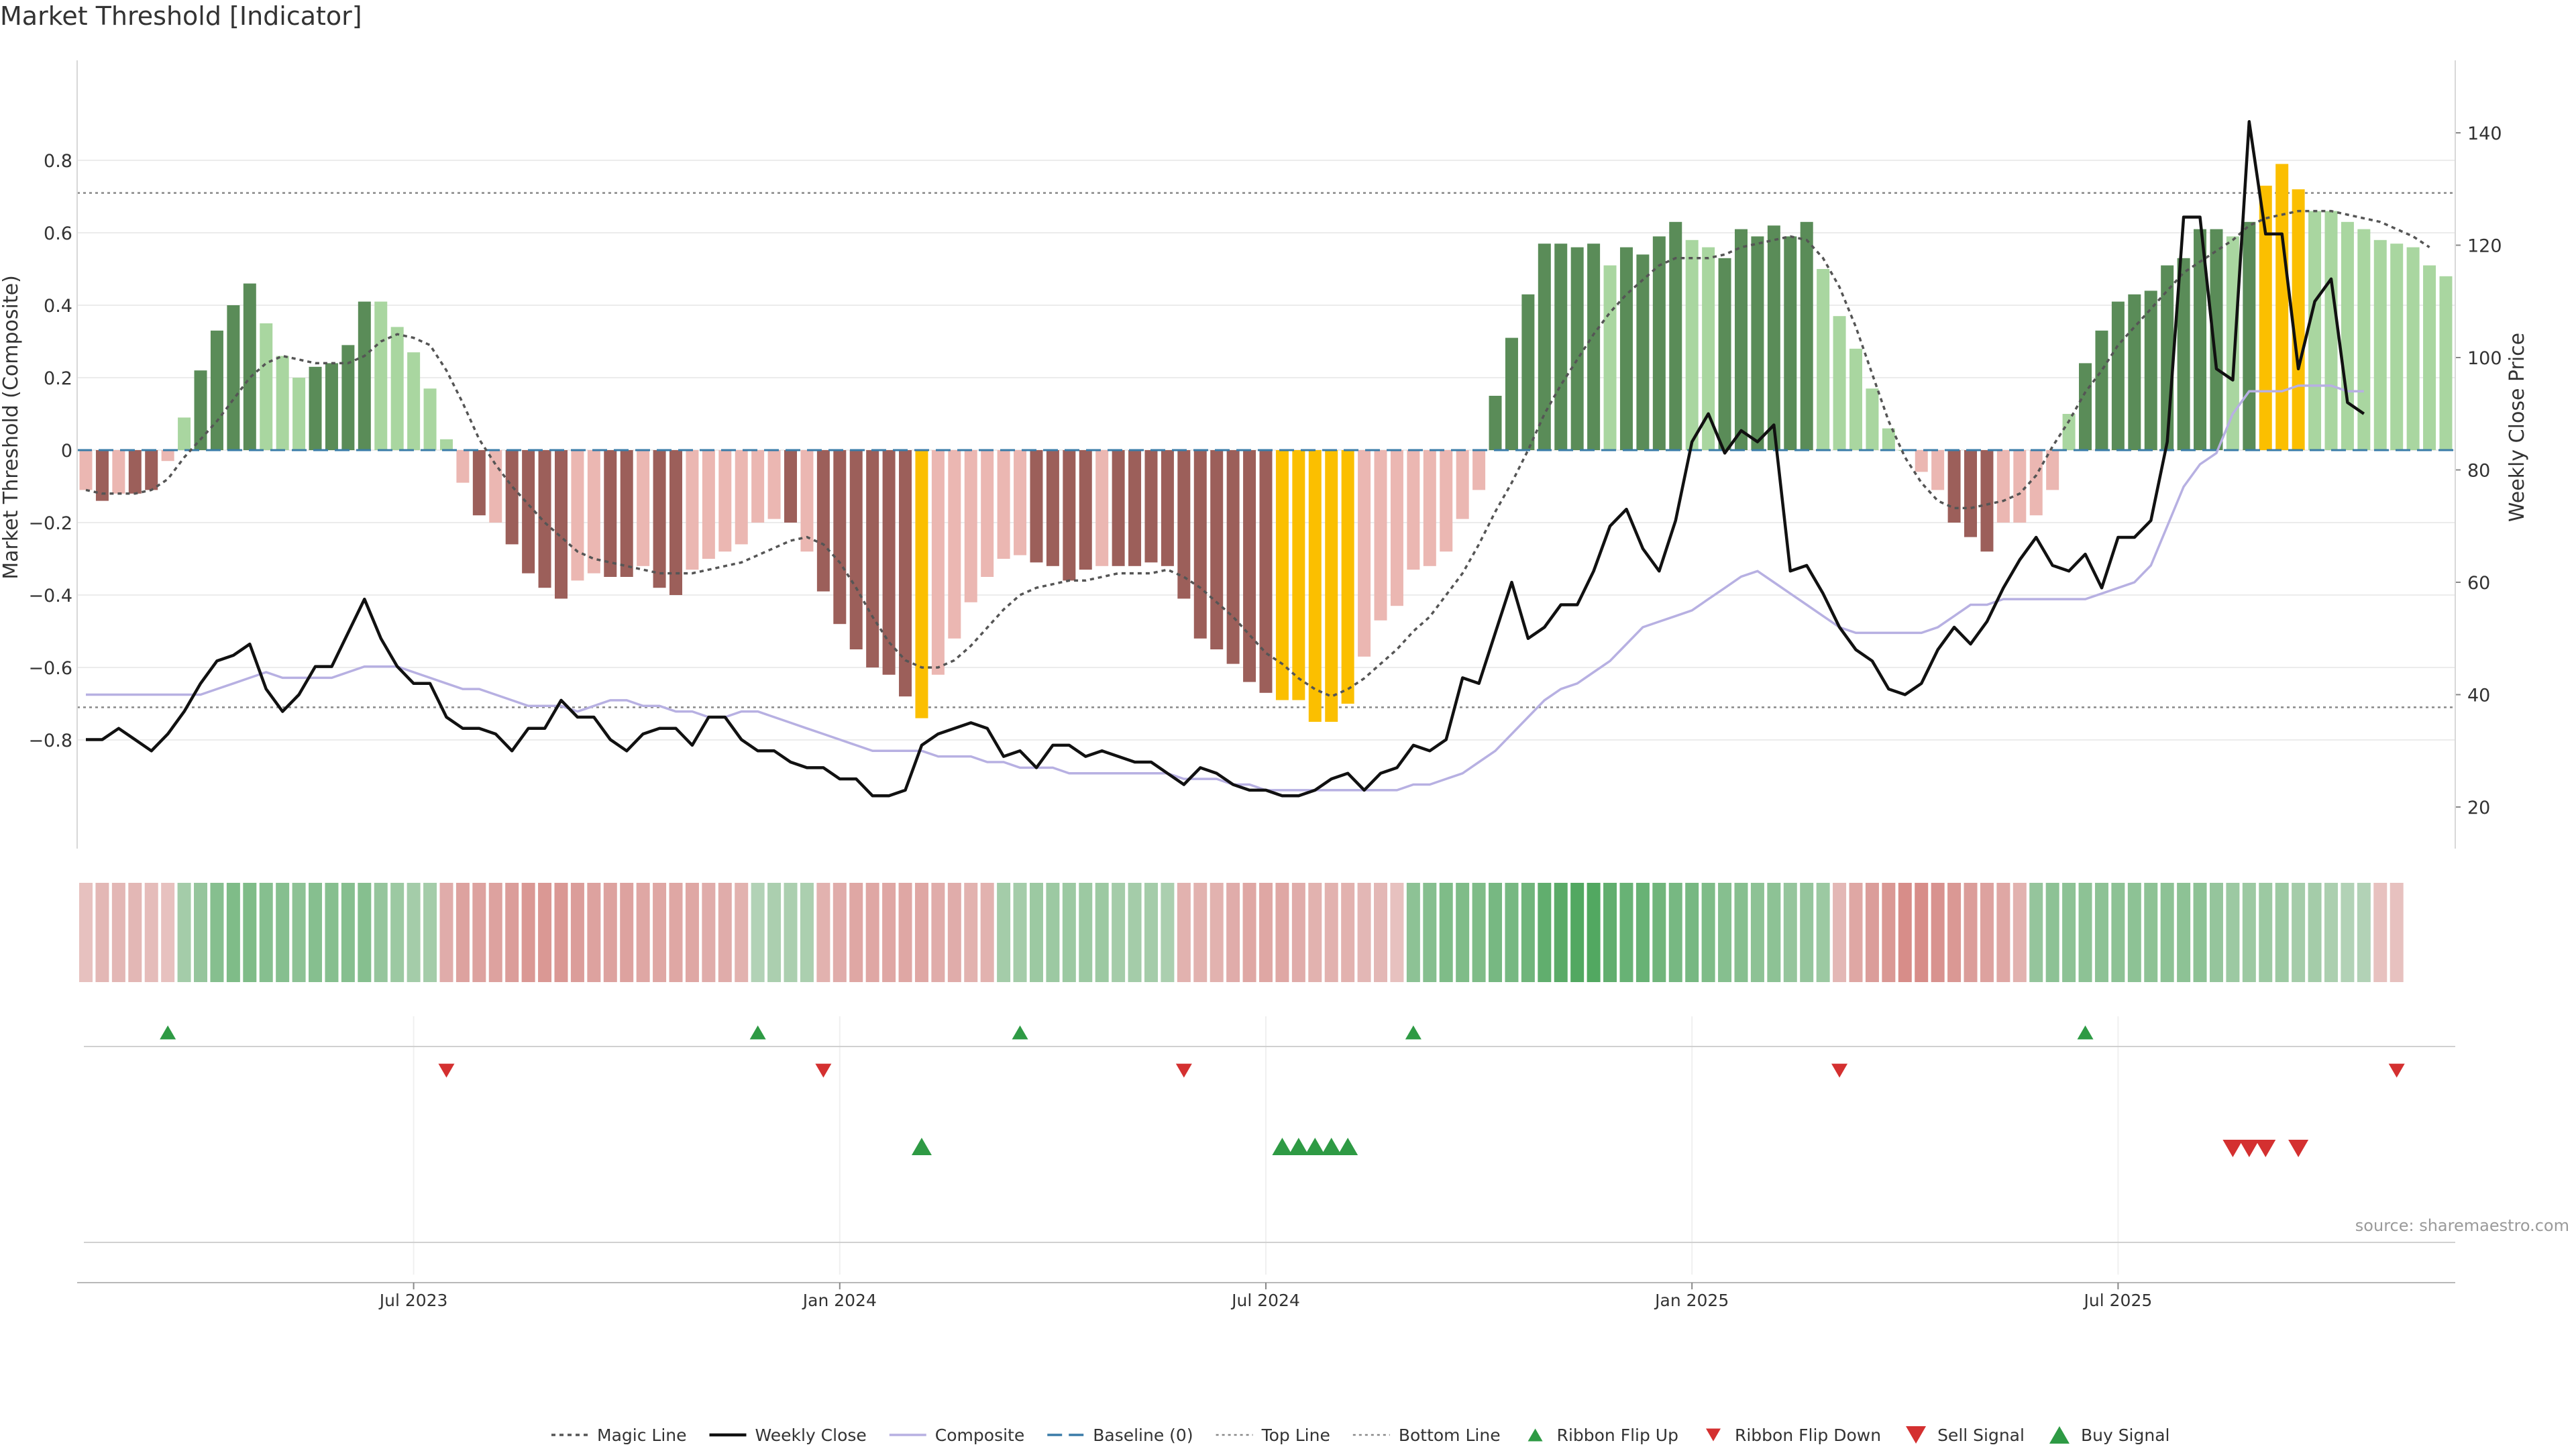 This screenshot has height=1449, width=2576. I want to click on legend-label: Magic Line, so click(642, 1435).